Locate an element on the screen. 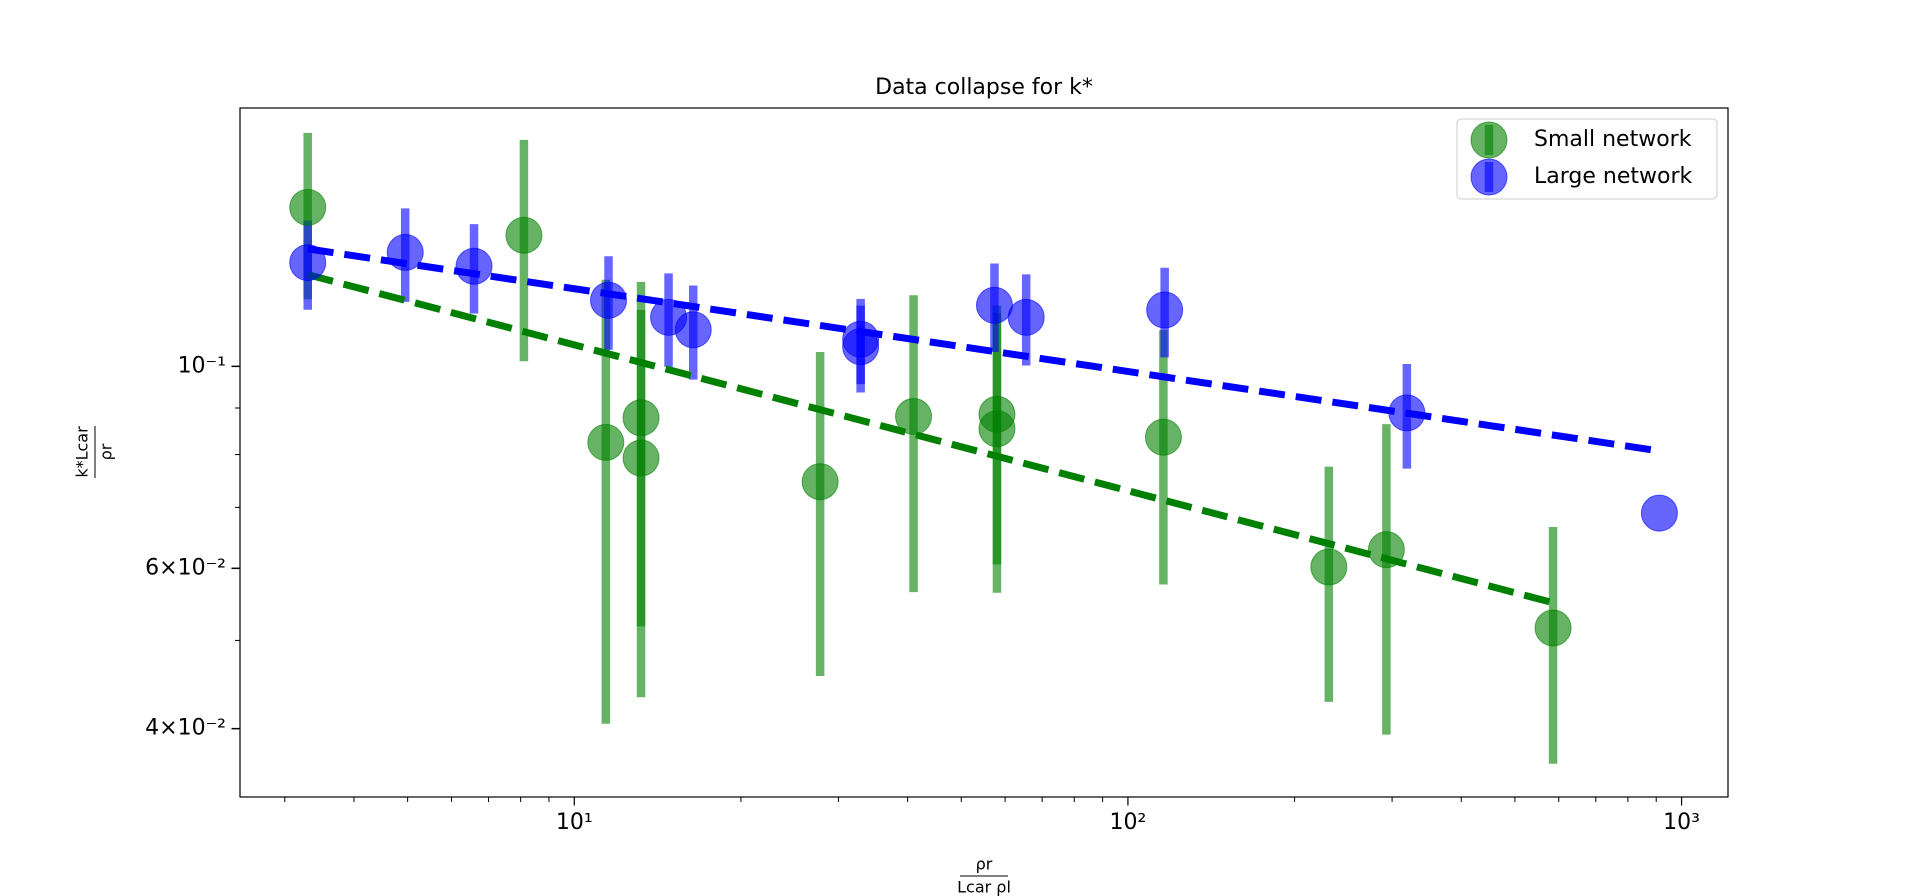 This screenshot has height=896, width=1920. chart-title: Data collapse for k* is located at coordinates (984, 87).